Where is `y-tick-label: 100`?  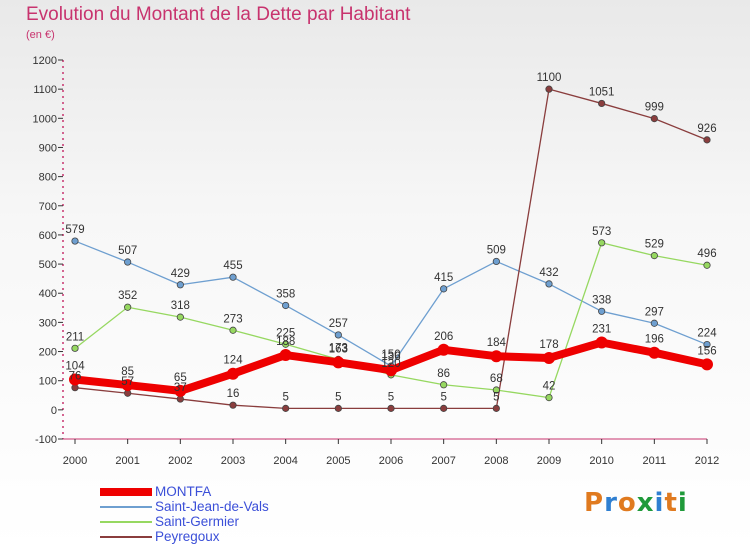
y-tick-label: 100 is located at coordinates (48, 382).